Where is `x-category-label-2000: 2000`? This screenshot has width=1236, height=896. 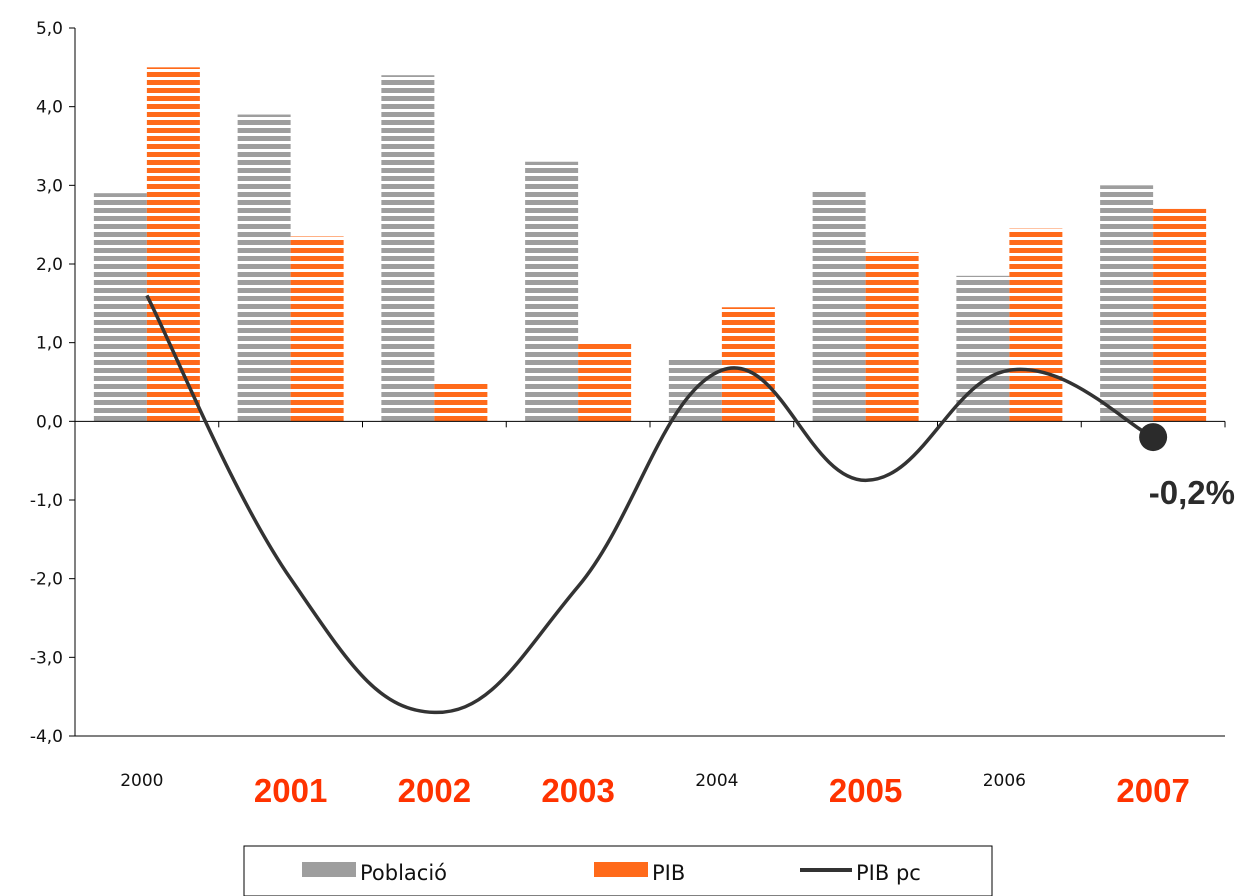 x-category-label-2000: 2000 is located at coordinates (141, 781).